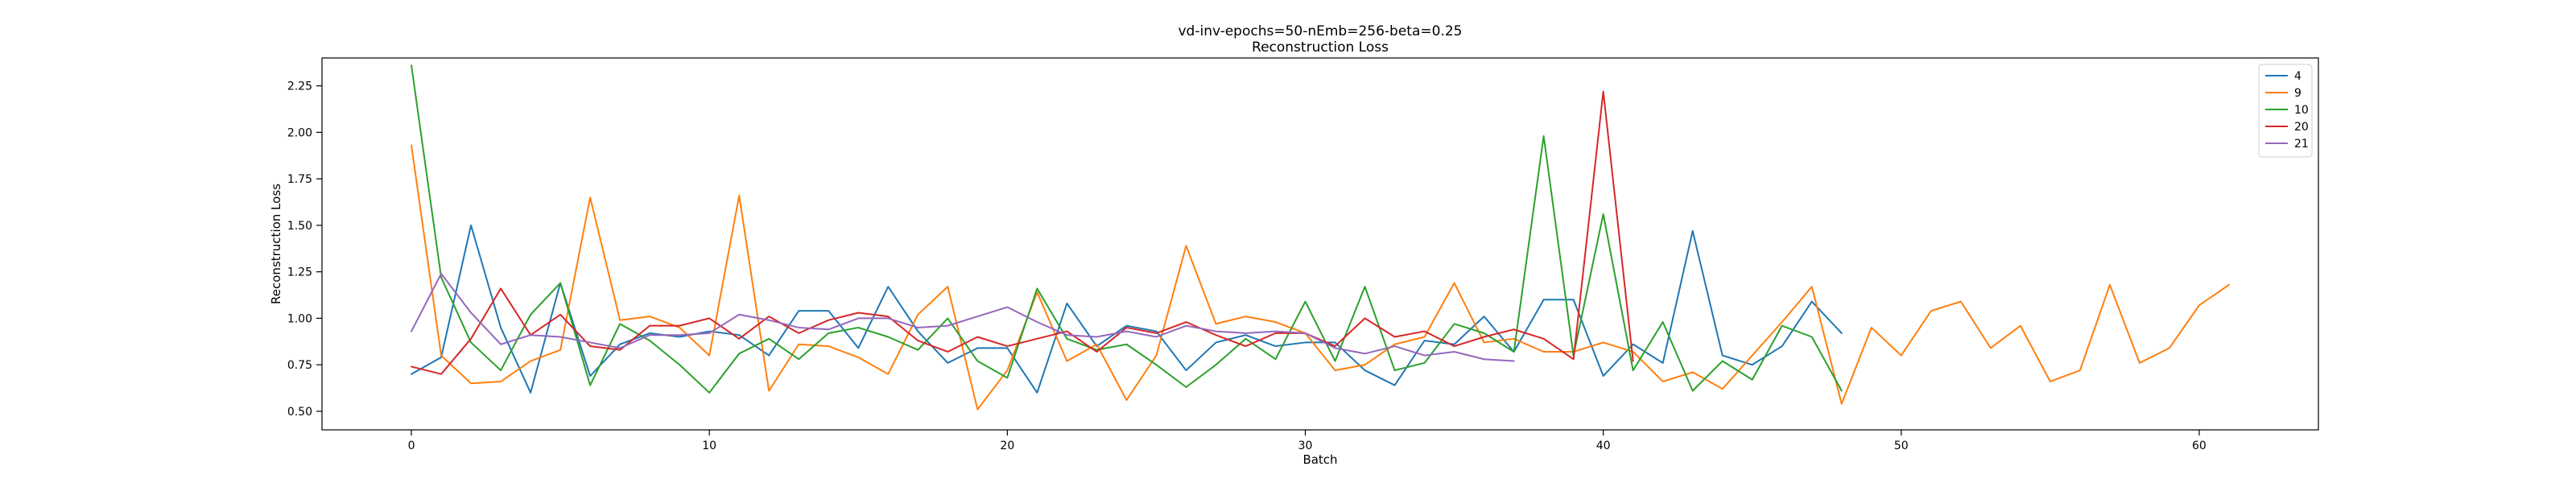 This screenshot has height=483, width=2576. Describe the element at coordinates (299, 86) in the screenshot. I see `y-tick-label: 2.25` at that location.